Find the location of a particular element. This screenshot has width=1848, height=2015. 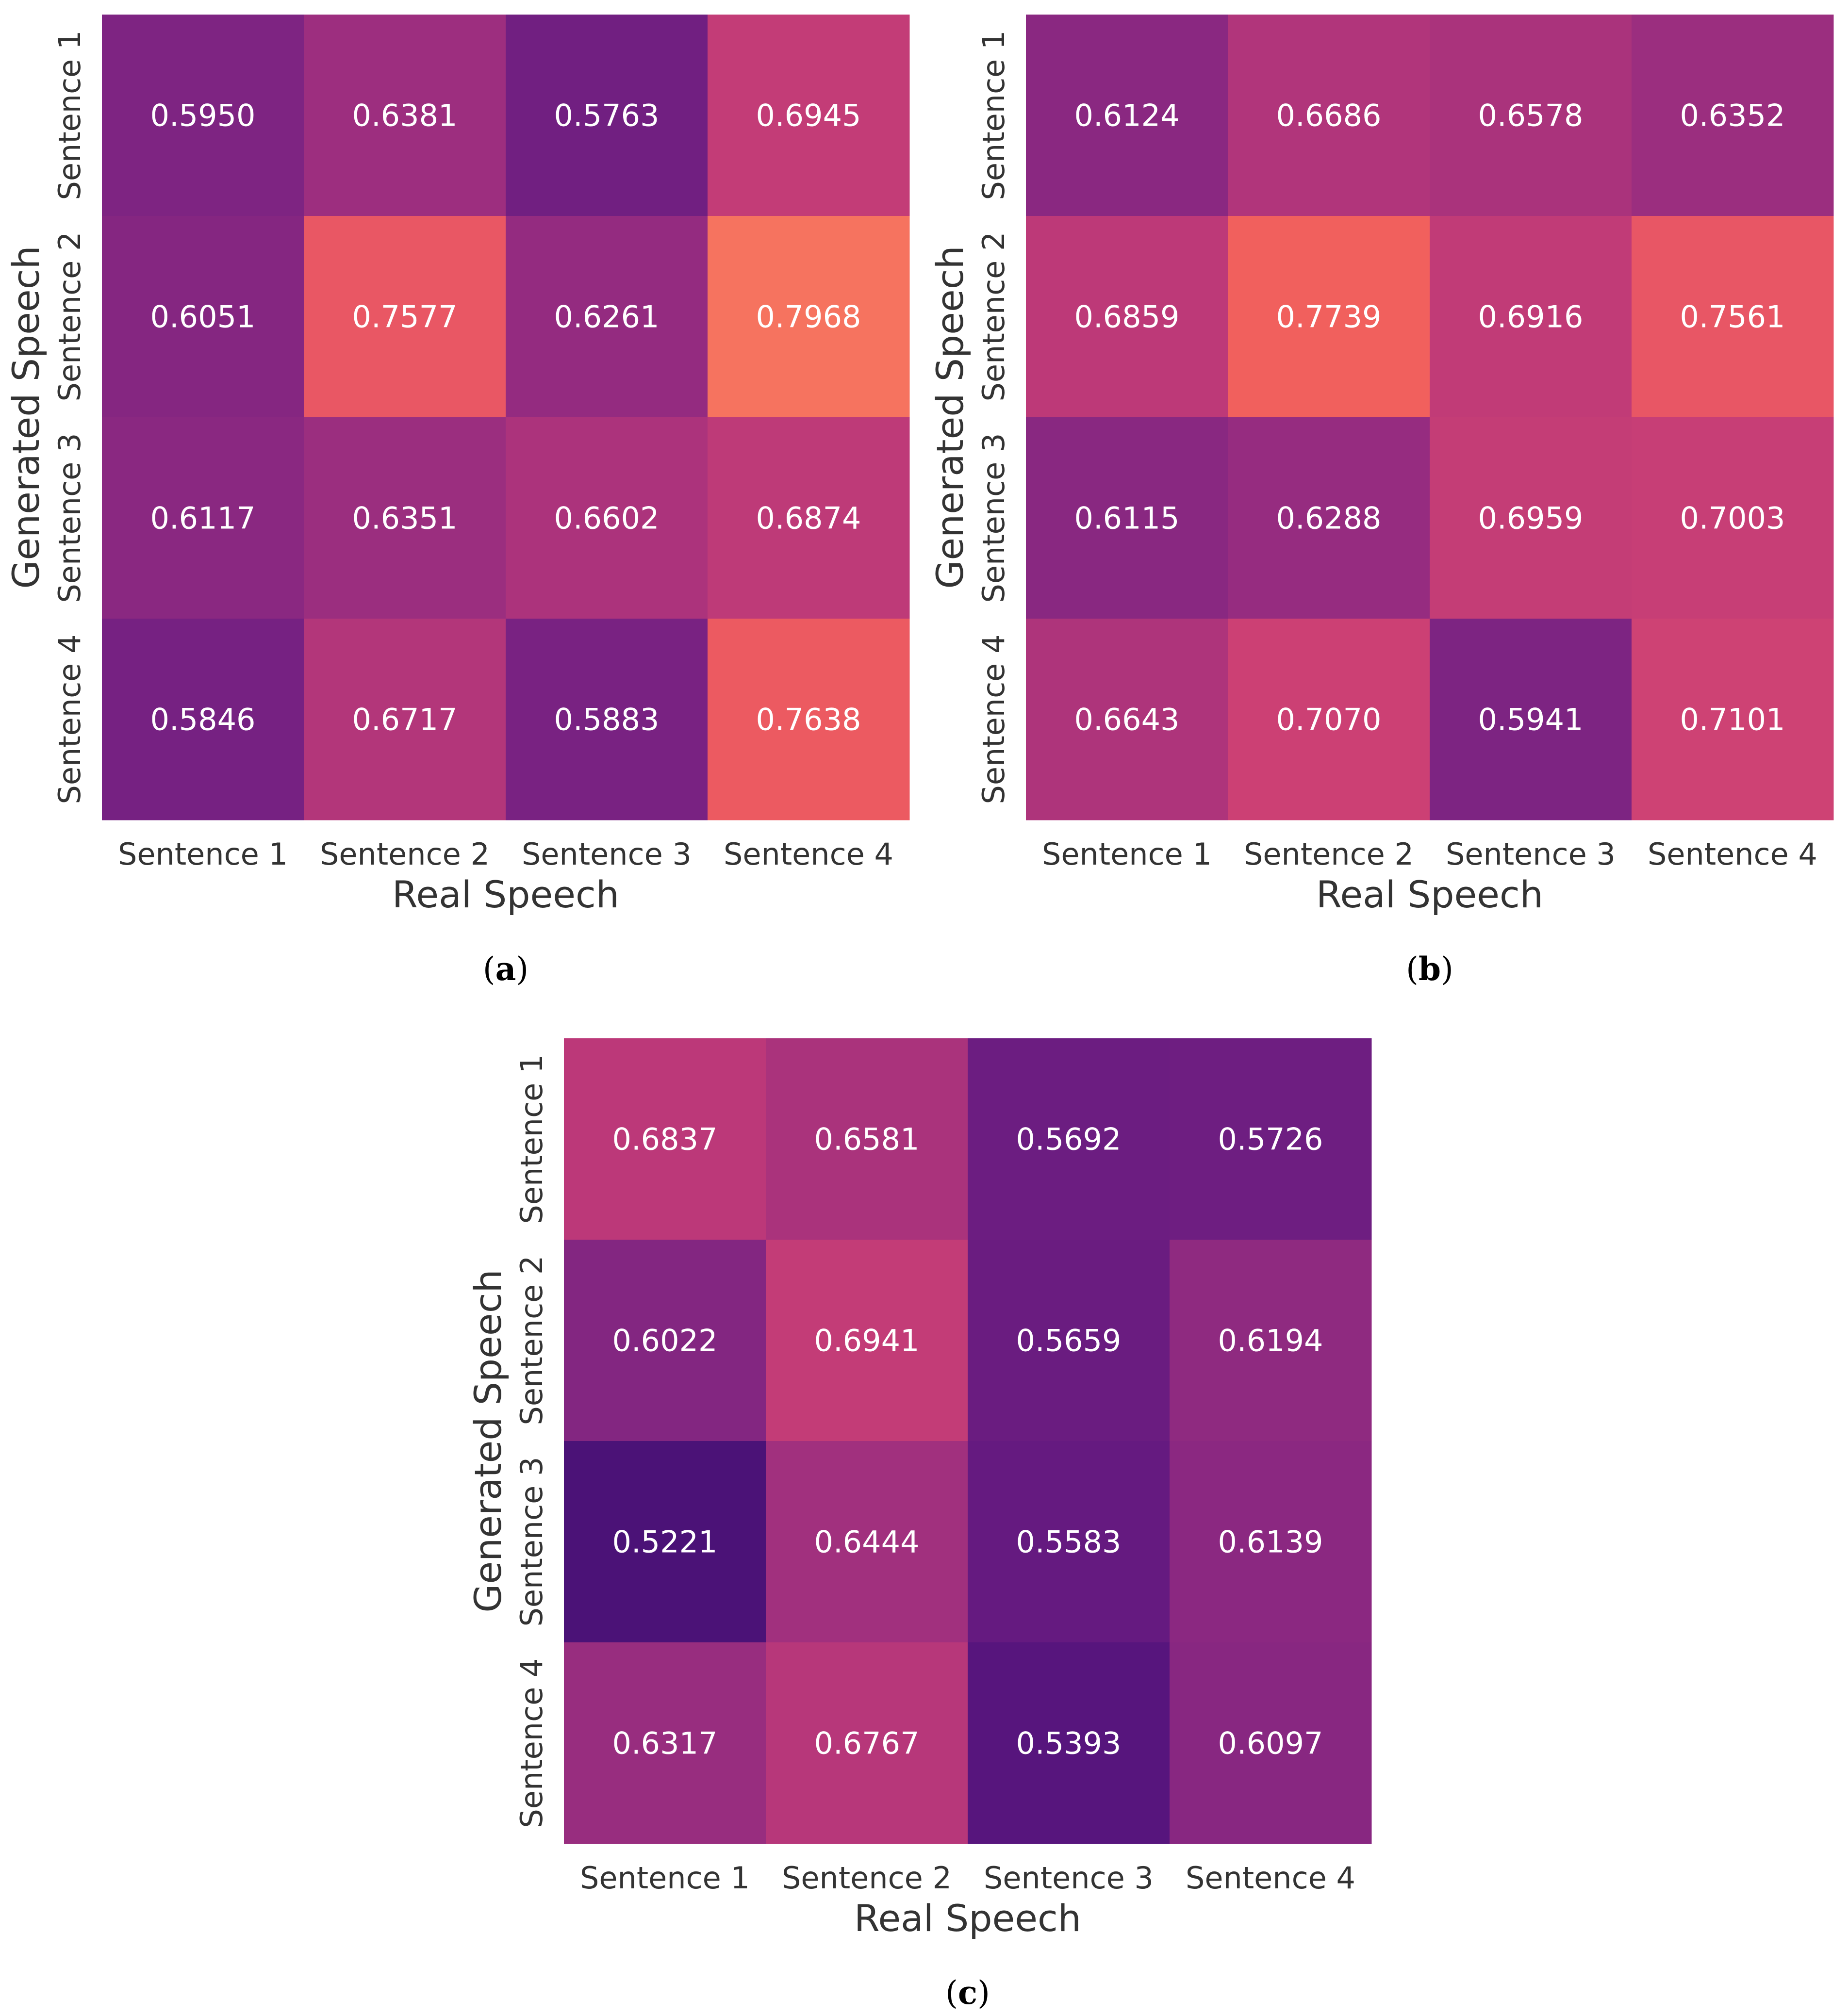

cell-value-label: 0.6139 is located at coordinates (1270, 1542).